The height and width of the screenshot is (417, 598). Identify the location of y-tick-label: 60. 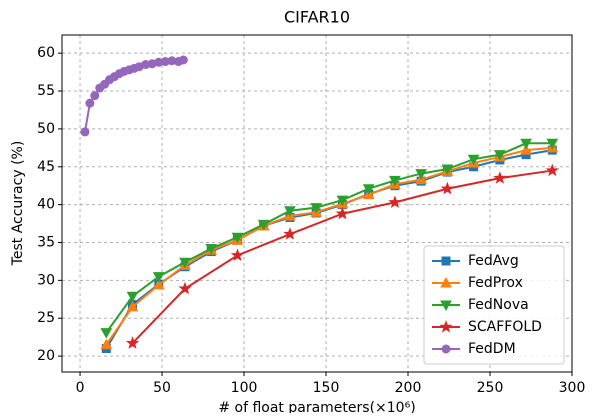
(46, 53).